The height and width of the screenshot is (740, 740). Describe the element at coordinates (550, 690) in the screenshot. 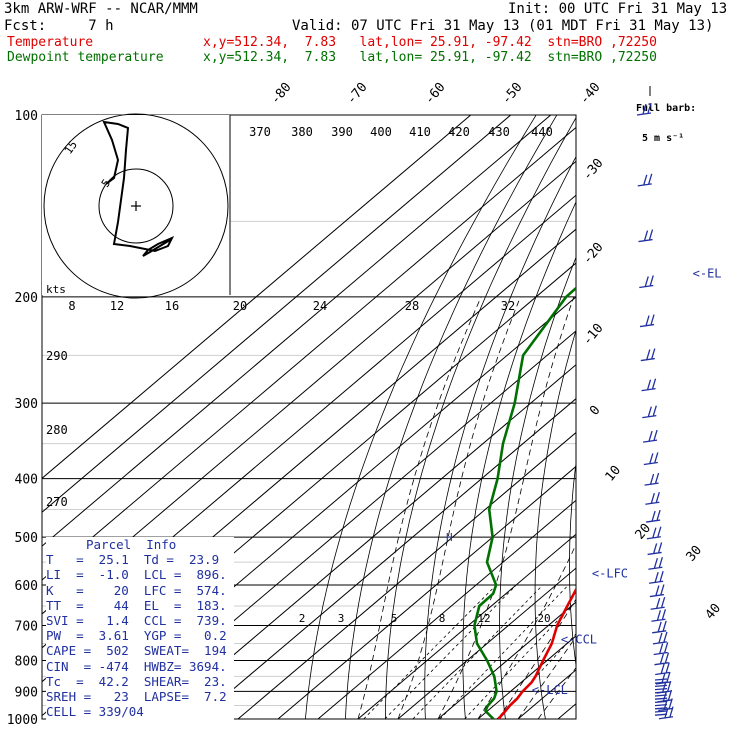

I see `lcl-marker: <-LCL` at that location.